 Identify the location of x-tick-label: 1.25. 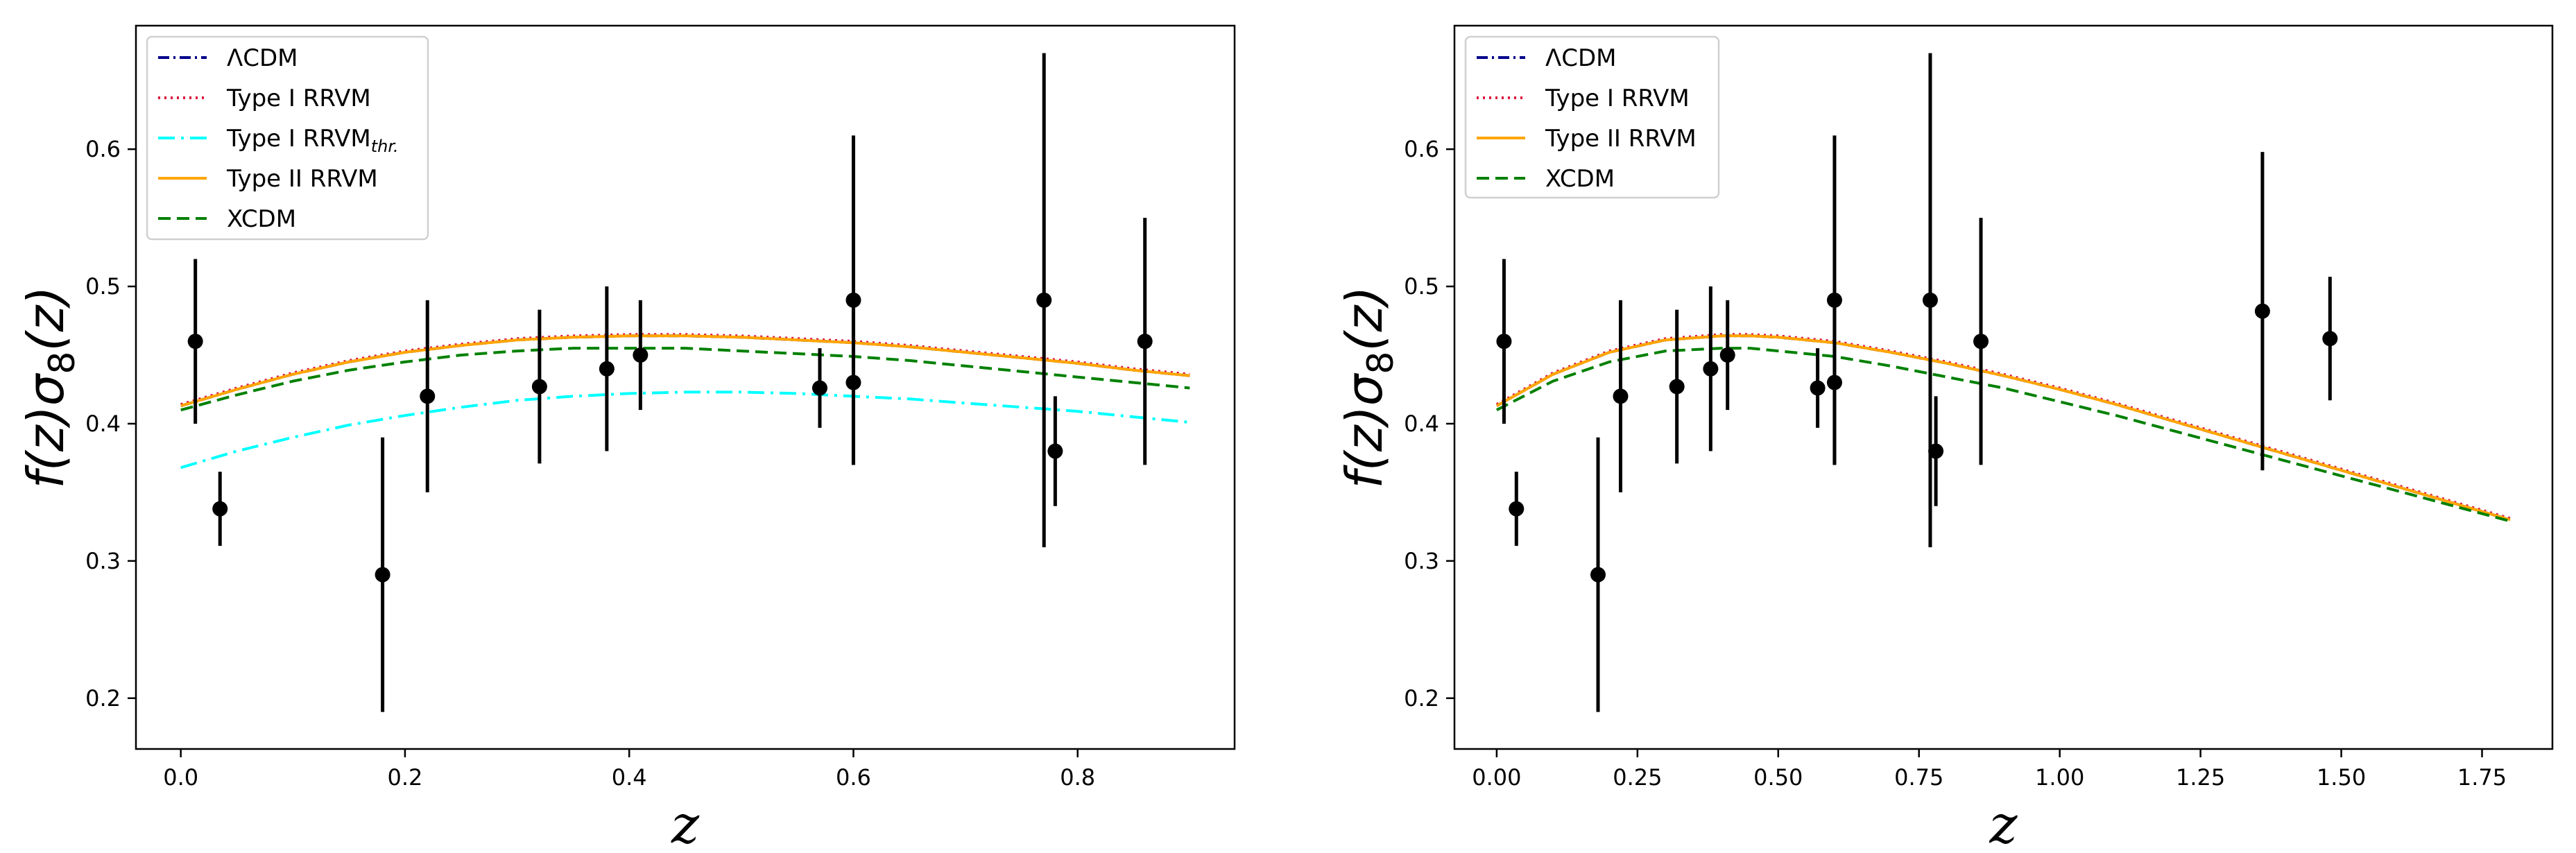
(2200, 777).